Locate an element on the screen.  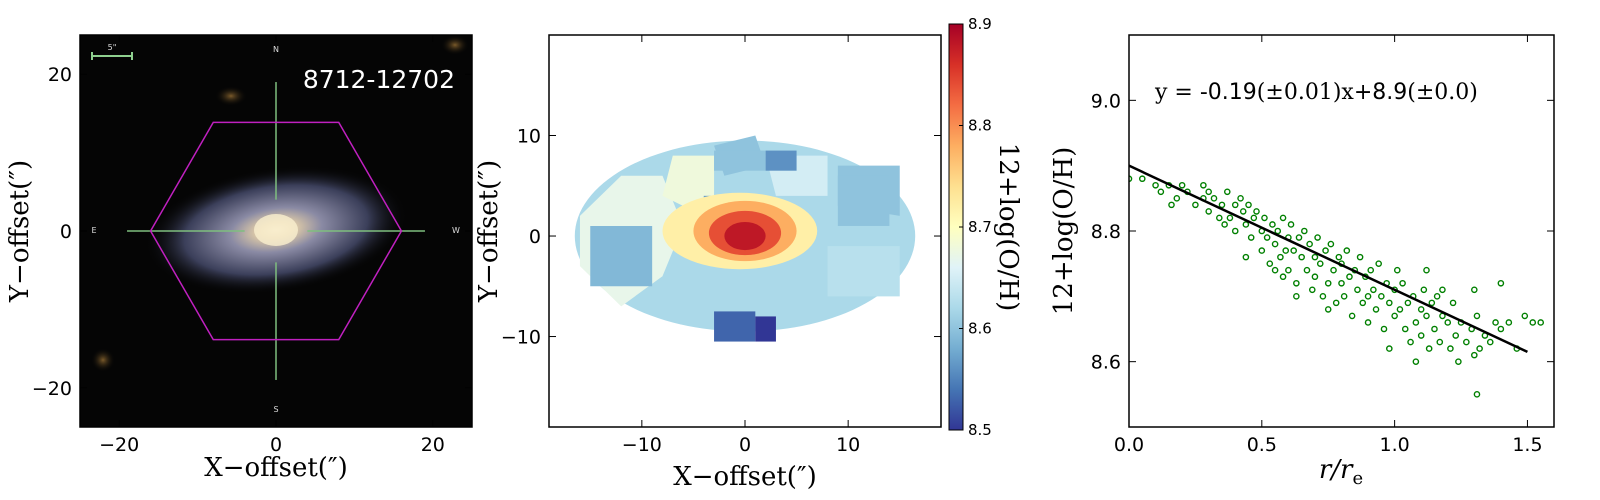
ifu-hexagon is located at coordinates (276, 231).